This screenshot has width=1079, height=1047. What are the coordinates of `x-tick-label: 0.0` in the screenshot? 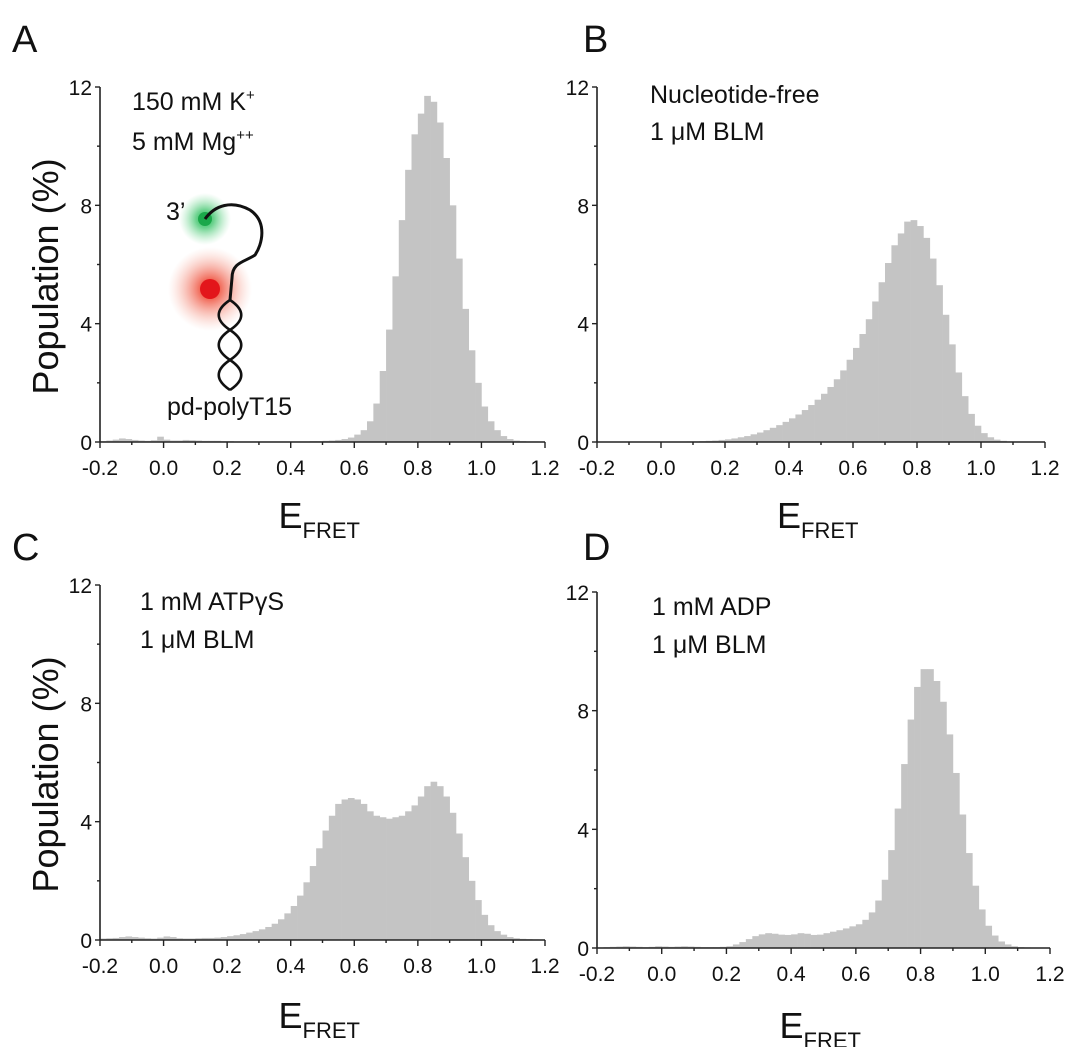 It's located at (163, 468).